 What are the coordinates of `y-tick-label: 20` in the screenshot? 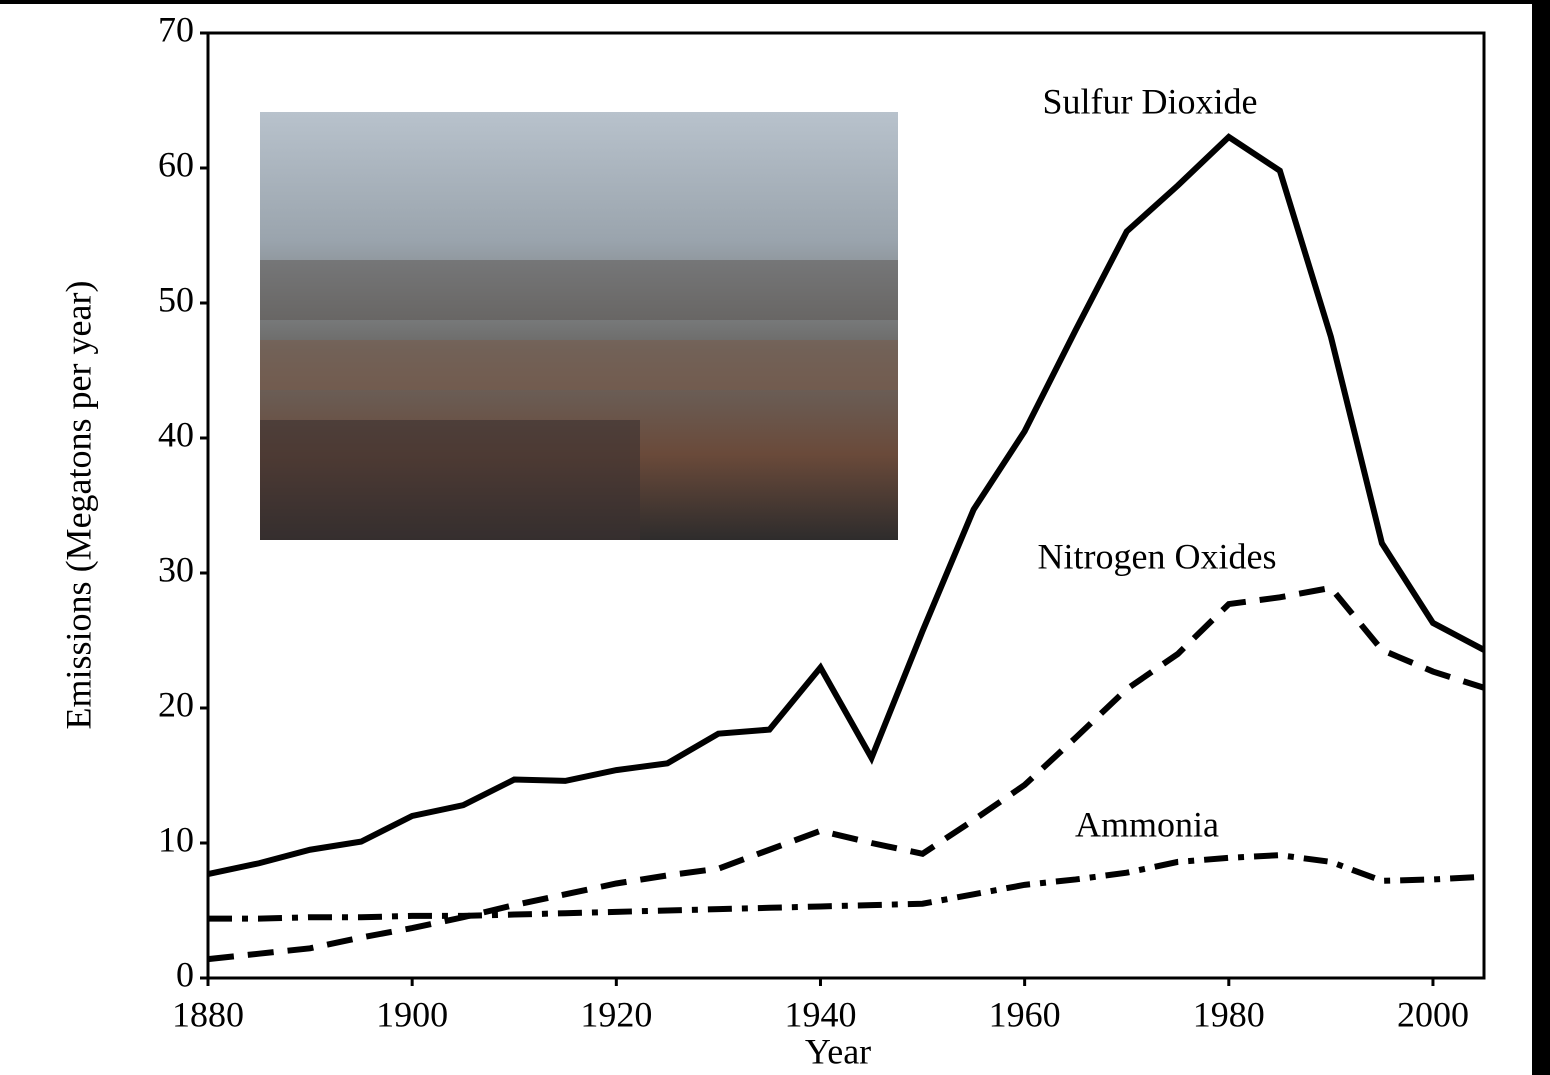 It's located at (176, 704).